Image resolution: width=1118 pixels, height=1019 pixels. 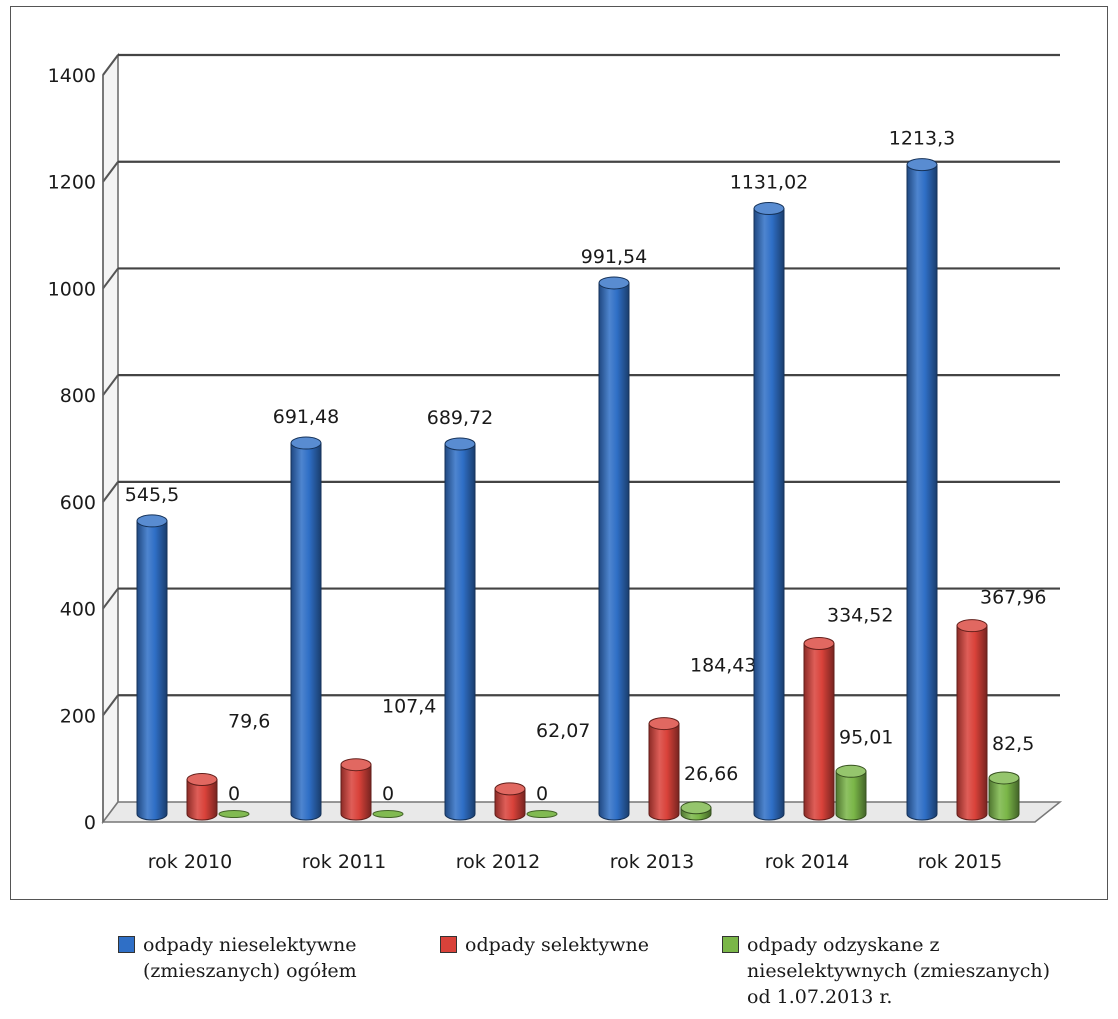 I want to click on bar-odzyskane-rok-2014-top, so click(x=851, y=771).